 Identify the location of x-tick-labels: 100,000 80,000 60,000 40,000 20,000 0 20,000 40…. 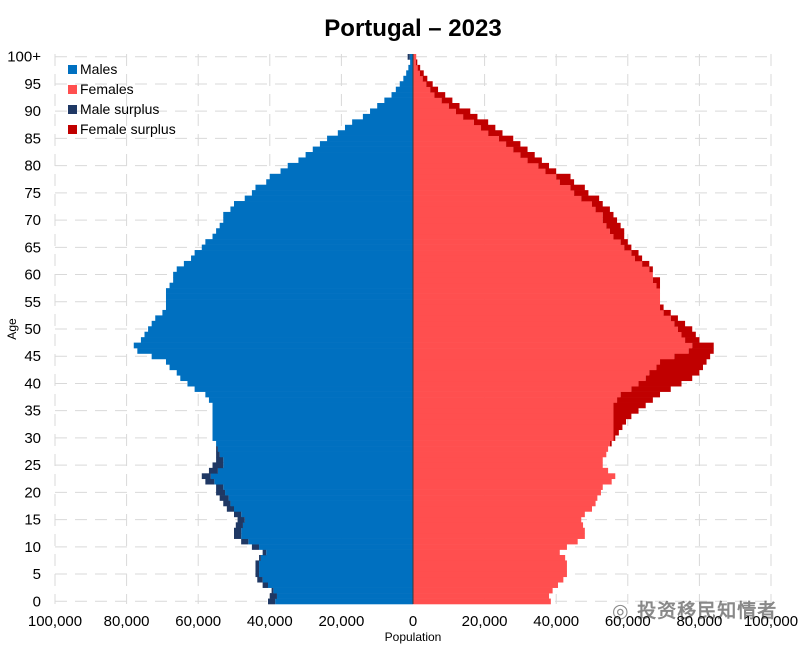
(413, 621).